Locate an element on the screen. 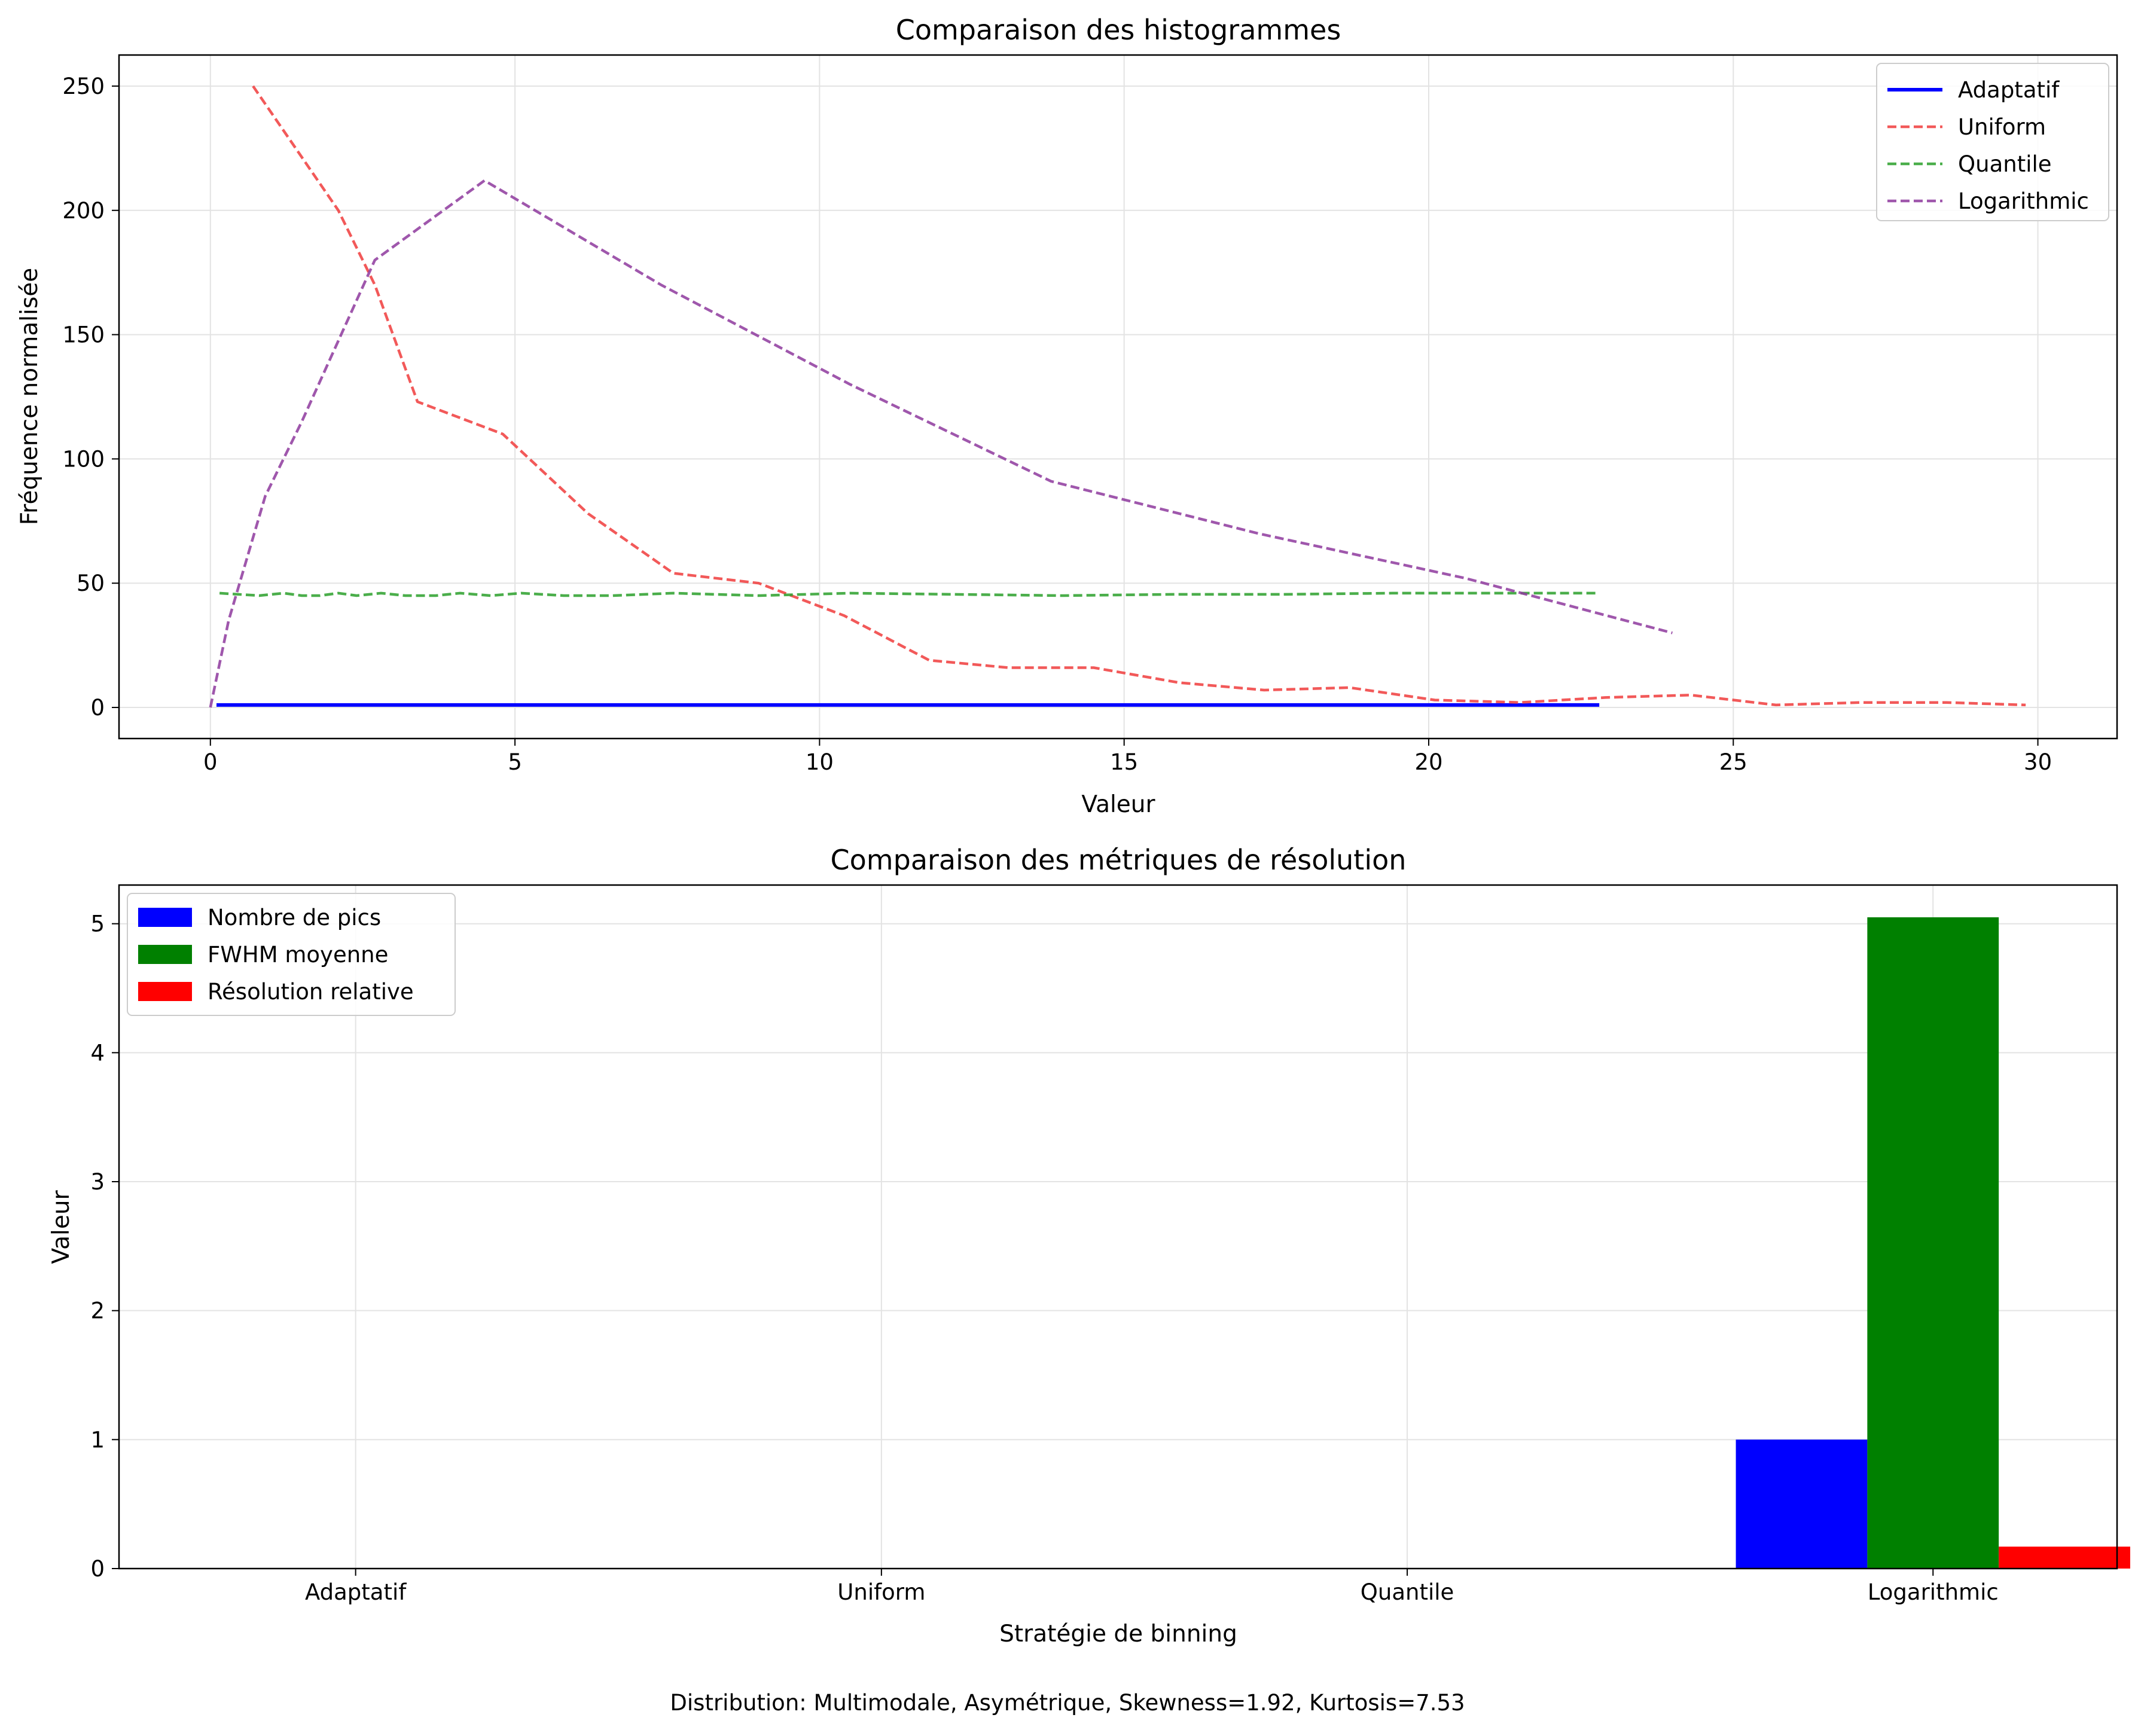  top-x-axis-label: Valeur is located at coordinates (1118, 804).